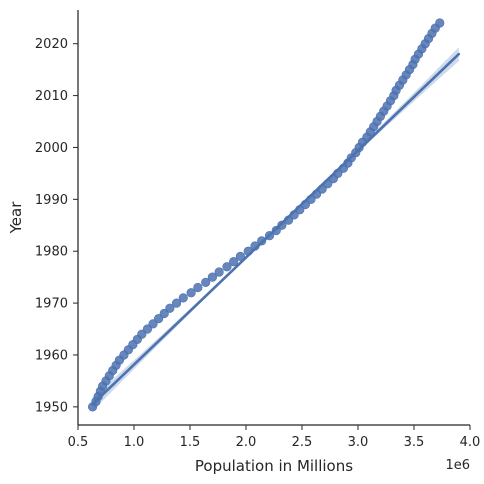 This screenshot has width=484, height=484. Describe the element at coordinates (190, 442) in the screenshot. I see `x-tick-label: 1.5` at that location.